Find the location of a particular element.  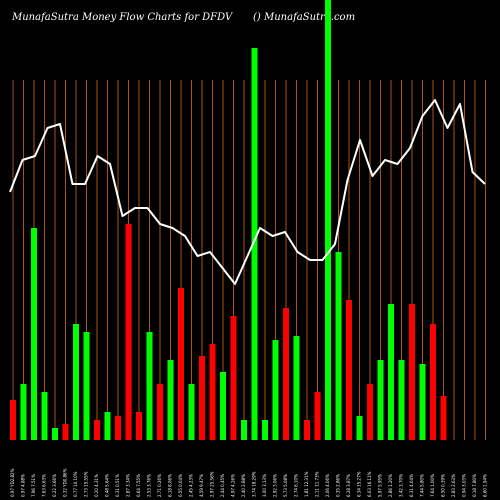

x-tick-label: 0.55 0.04% is located at coordinates (180, 485).